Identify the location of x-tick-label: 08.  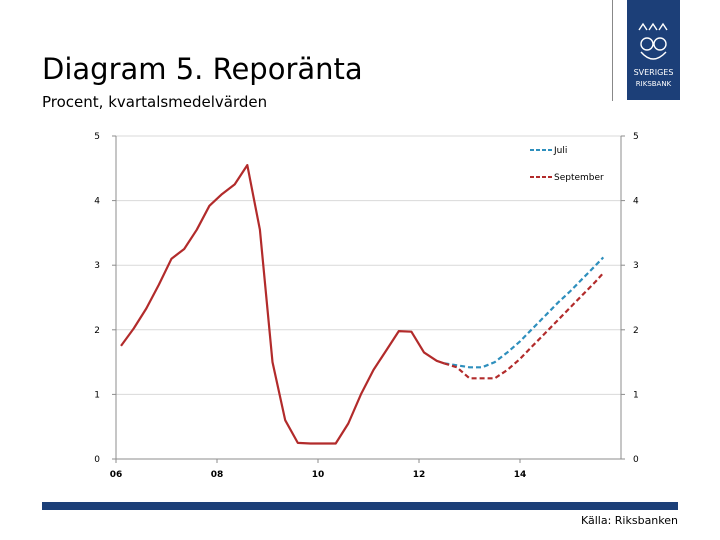
(217, 475).